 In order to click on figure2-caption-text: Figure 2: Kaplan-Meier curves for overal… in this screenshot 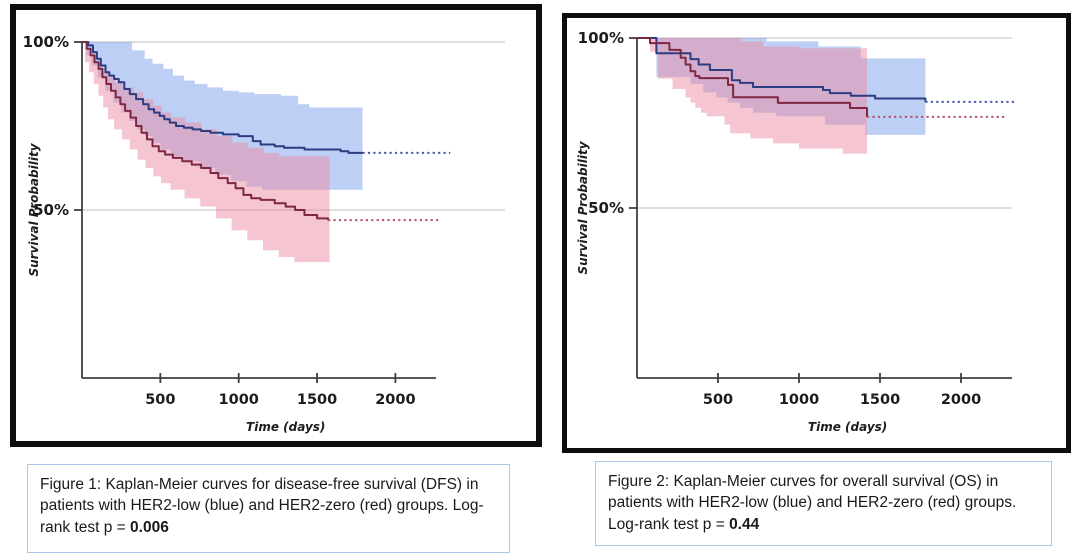, I will do `click(812, 503)`.